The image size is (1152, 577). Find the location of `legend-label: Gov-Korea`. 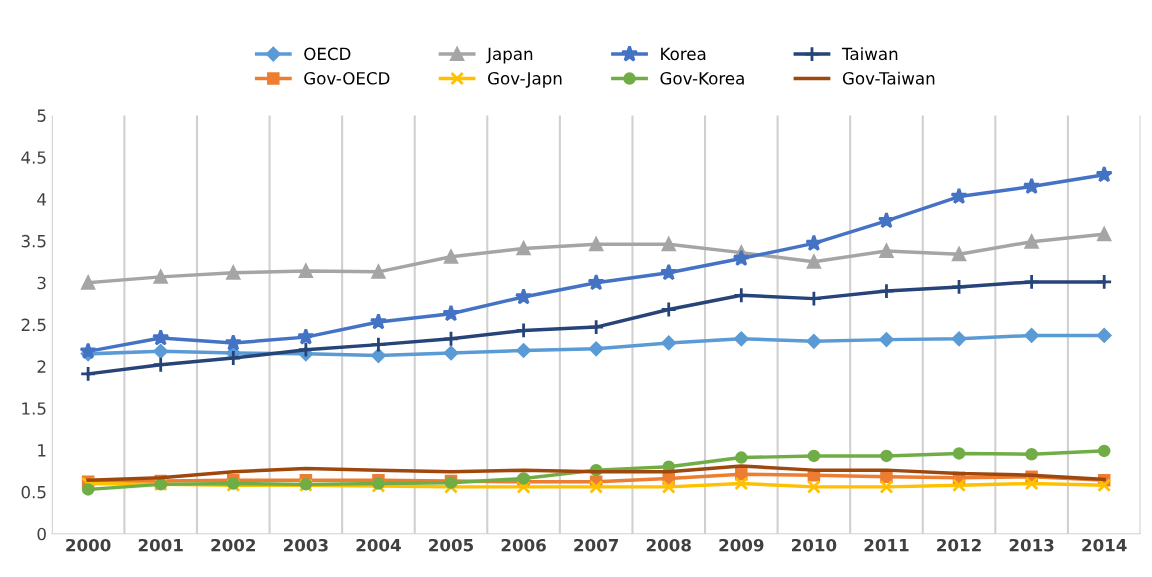

legend-label: Gov-Korea is located at coordinates (702, 78).